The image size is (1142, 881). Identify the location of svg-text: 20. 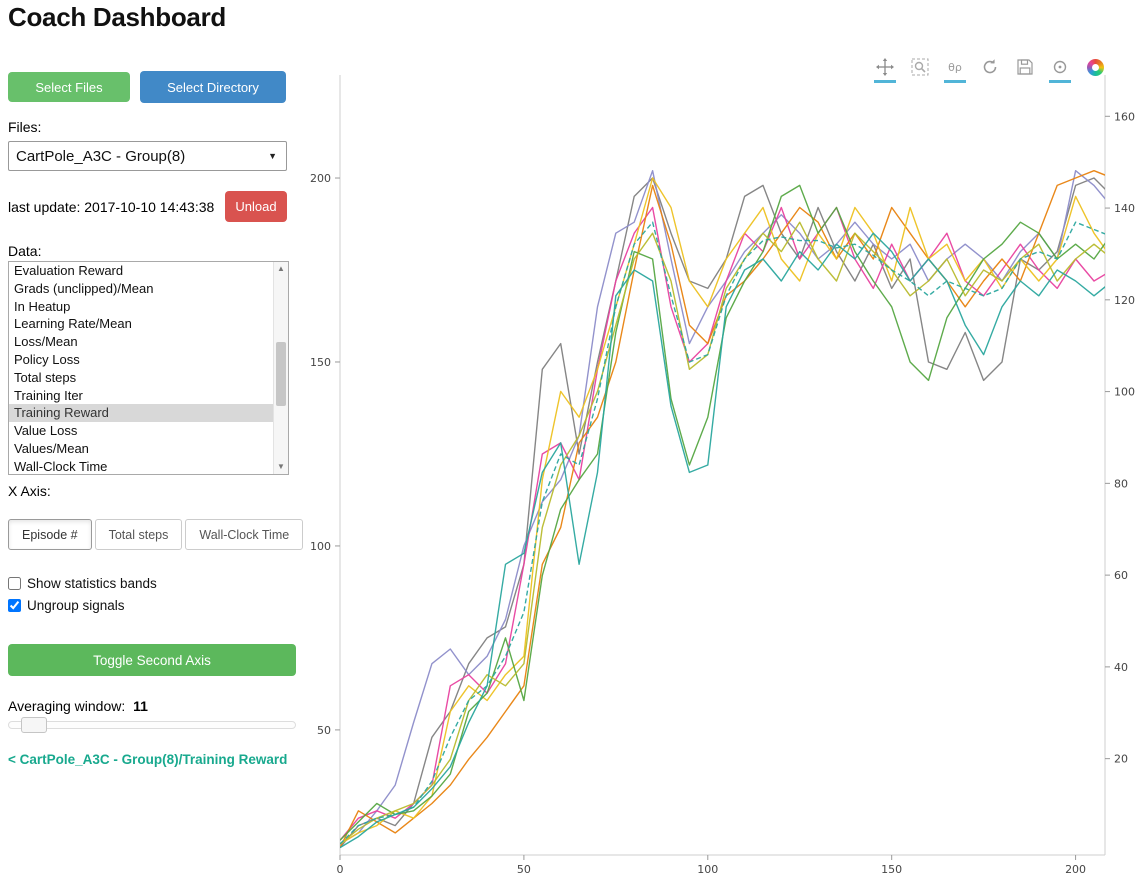
(1121, 759).